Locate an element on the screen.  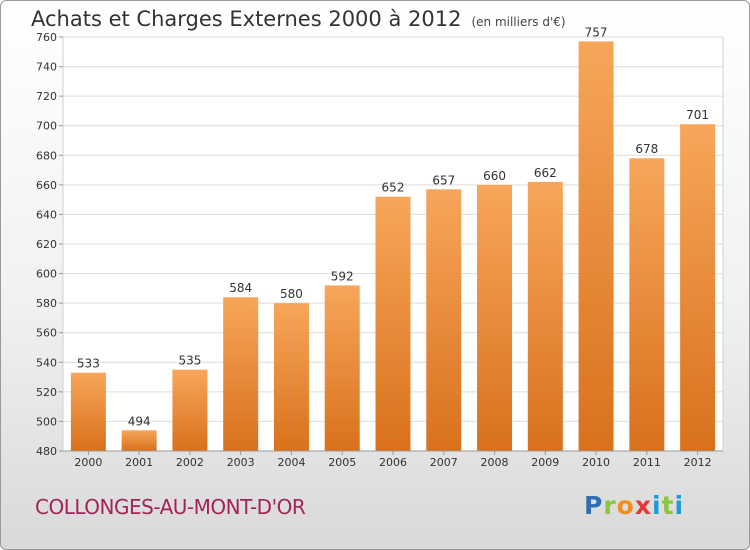
y-tick-label: 580 is located at coordinates (46, 303).